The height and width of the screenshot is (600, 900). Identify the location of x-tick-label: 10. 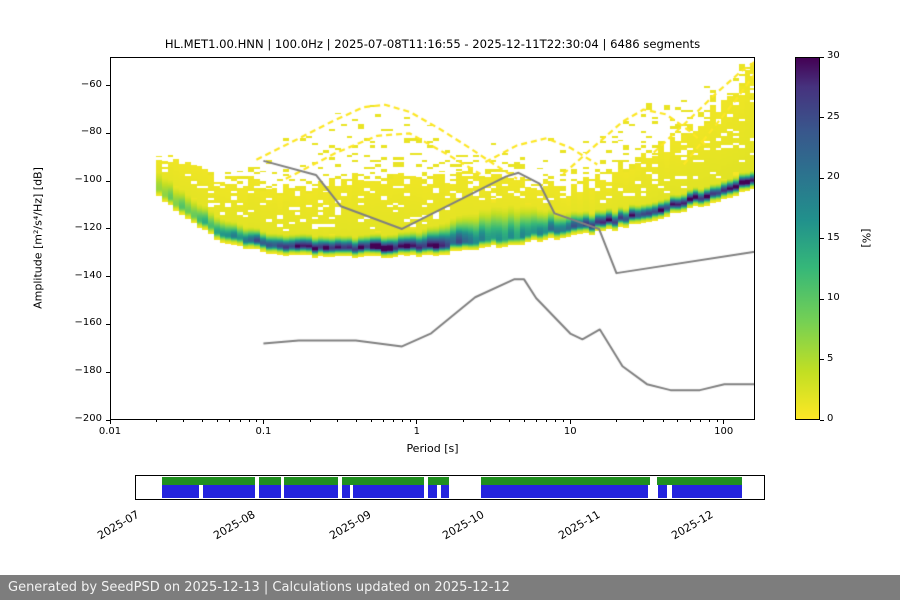
(570, 431).